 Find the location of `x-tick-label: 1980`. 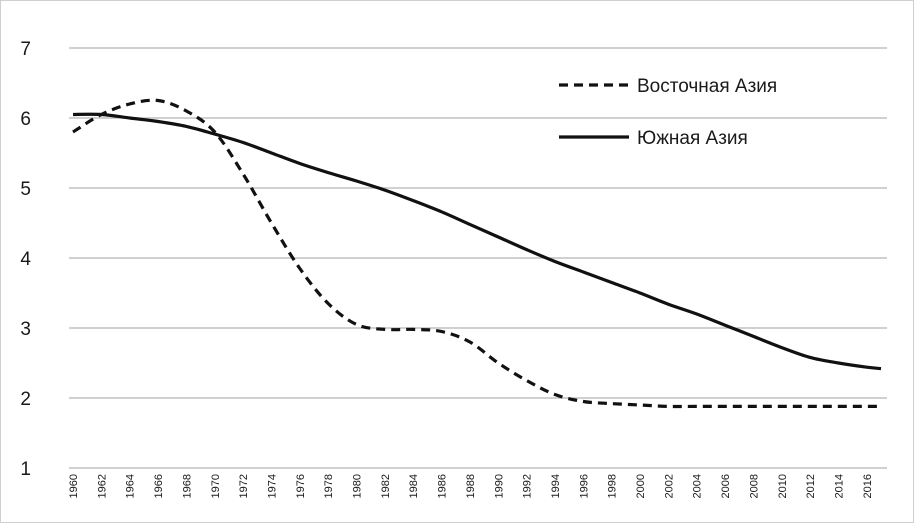

x-tick-label: 1980 is located at coordinates (358, 486).